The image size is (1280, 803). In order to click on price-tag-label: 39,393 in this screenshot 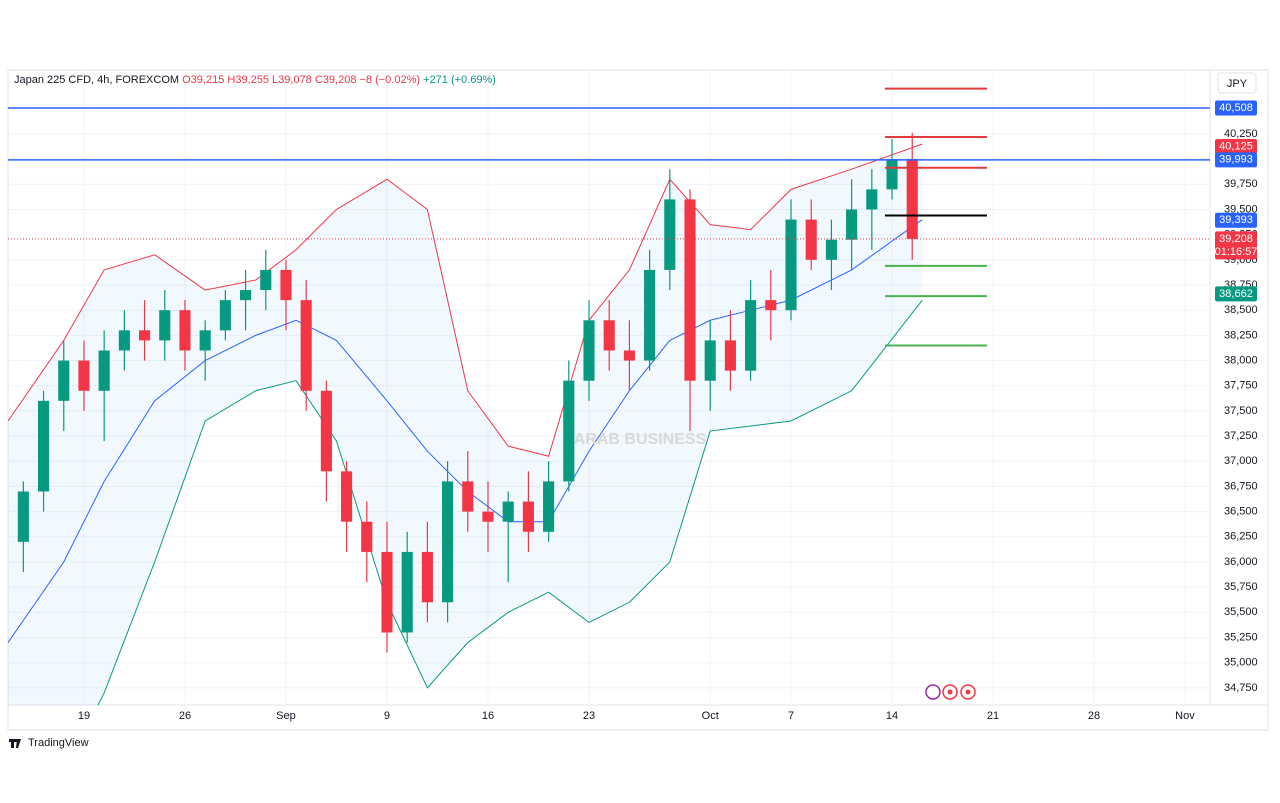, I will do `click(1236, 220)`.